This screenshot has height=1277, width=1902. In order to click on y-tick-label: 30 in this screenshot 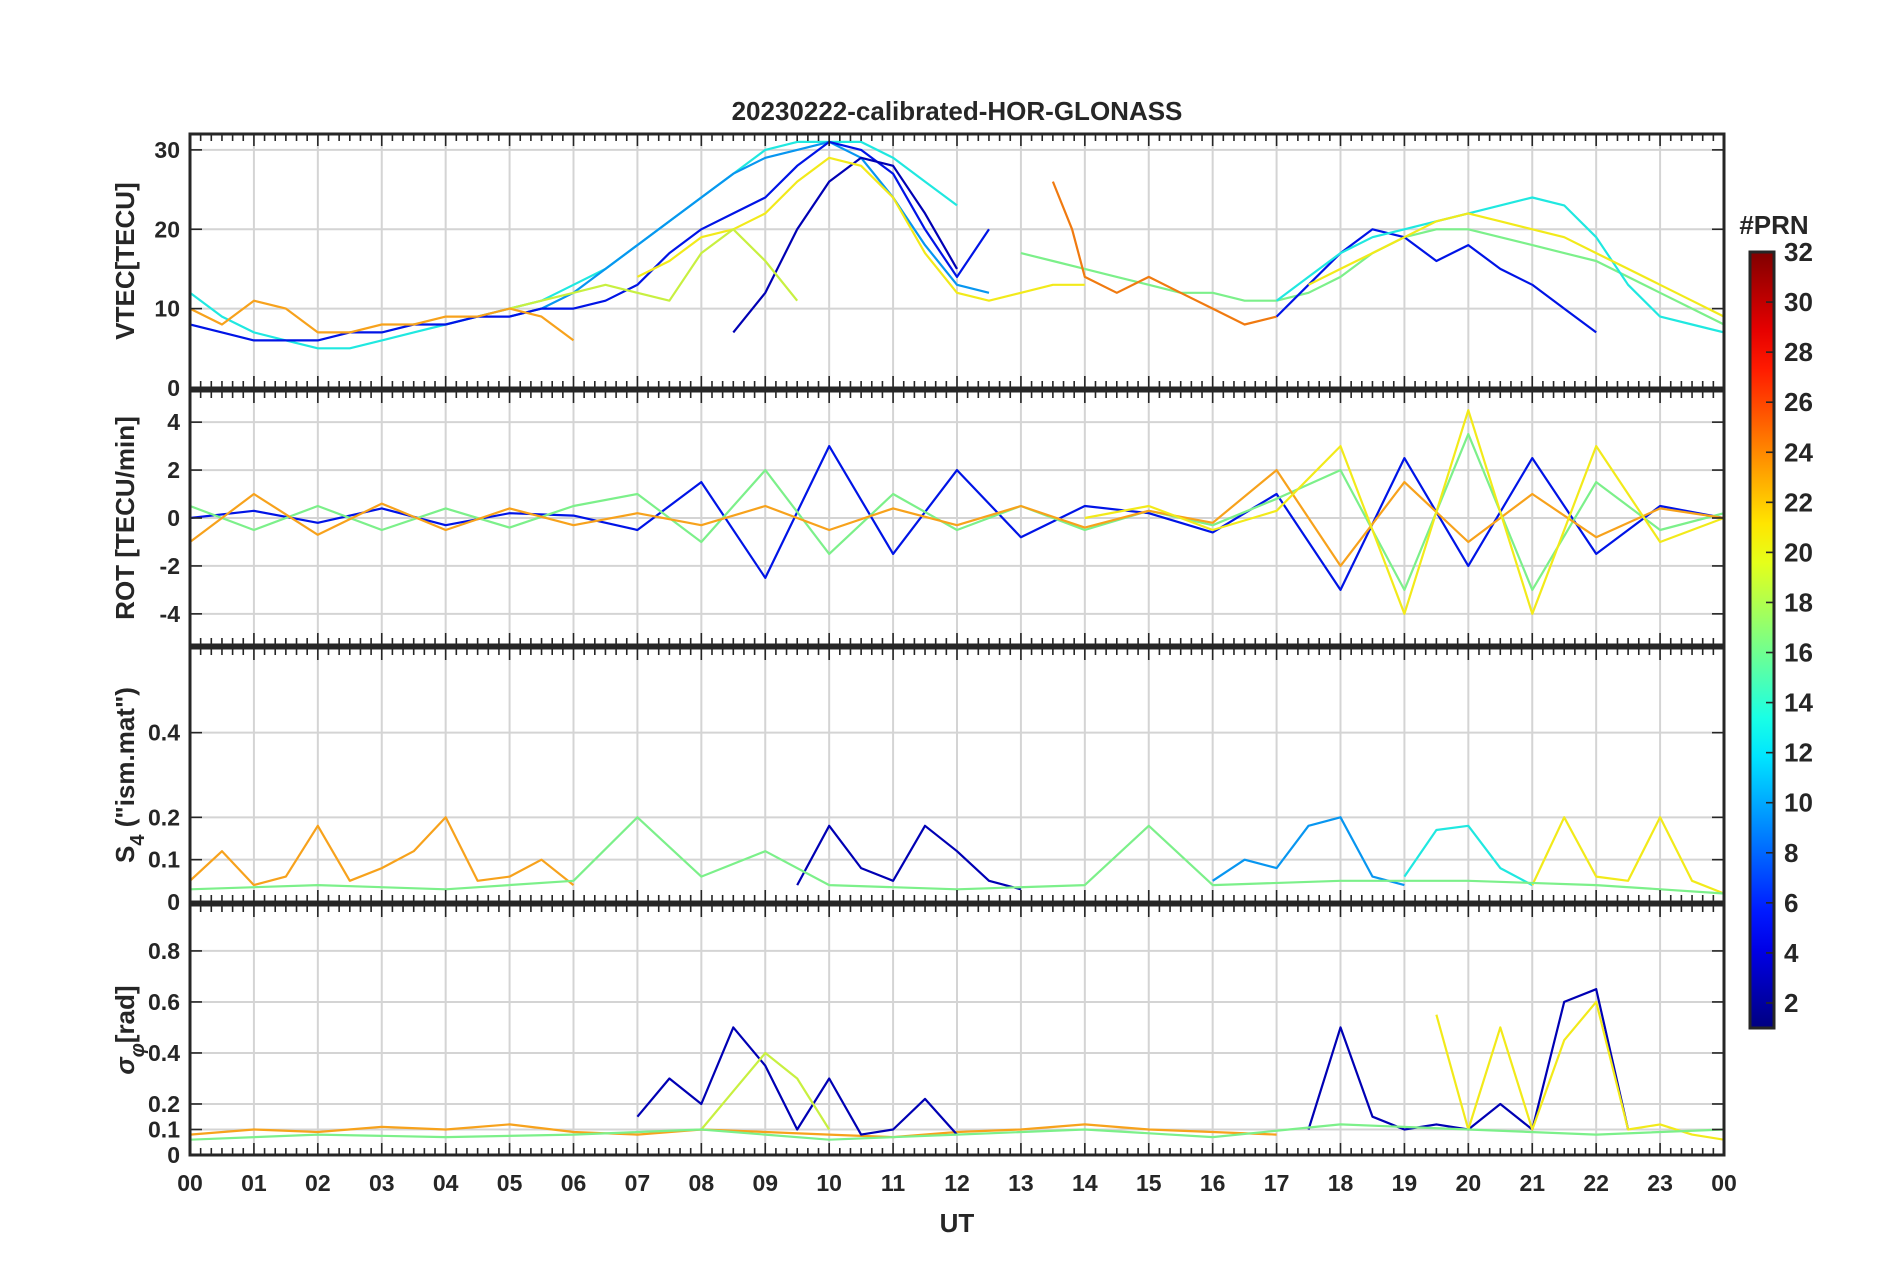, I will do `click(167, 150)`.